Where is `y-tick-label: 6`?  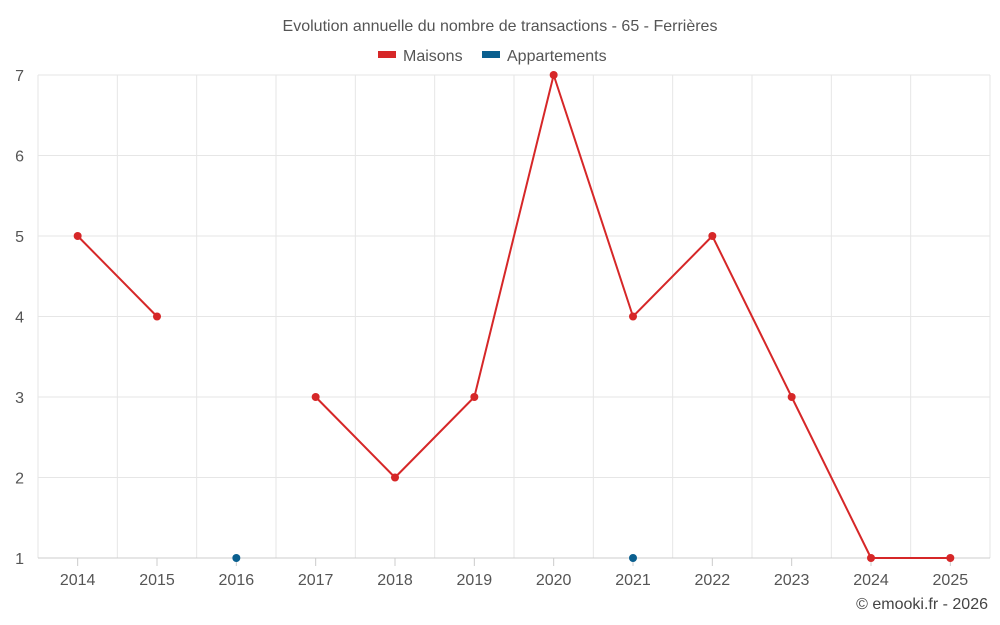
y-tick-label: 6 is located at coordinates (19, 157).